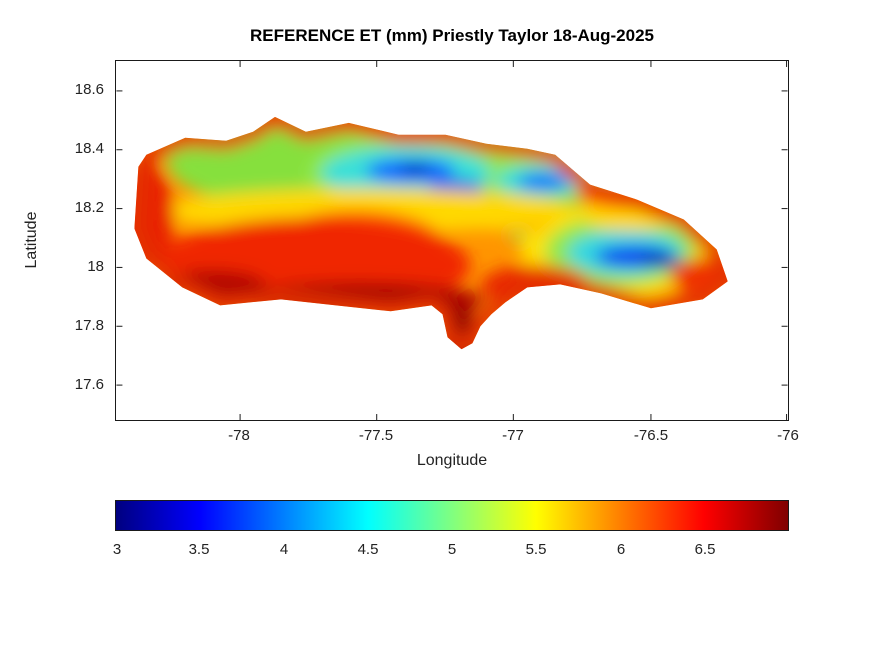 This screenshot has width=875, height=656. What do you see at coordinates (284, 549) in the screenshot?
I see `colorbar-tick-label: 4` at bounding box center [284, 549].